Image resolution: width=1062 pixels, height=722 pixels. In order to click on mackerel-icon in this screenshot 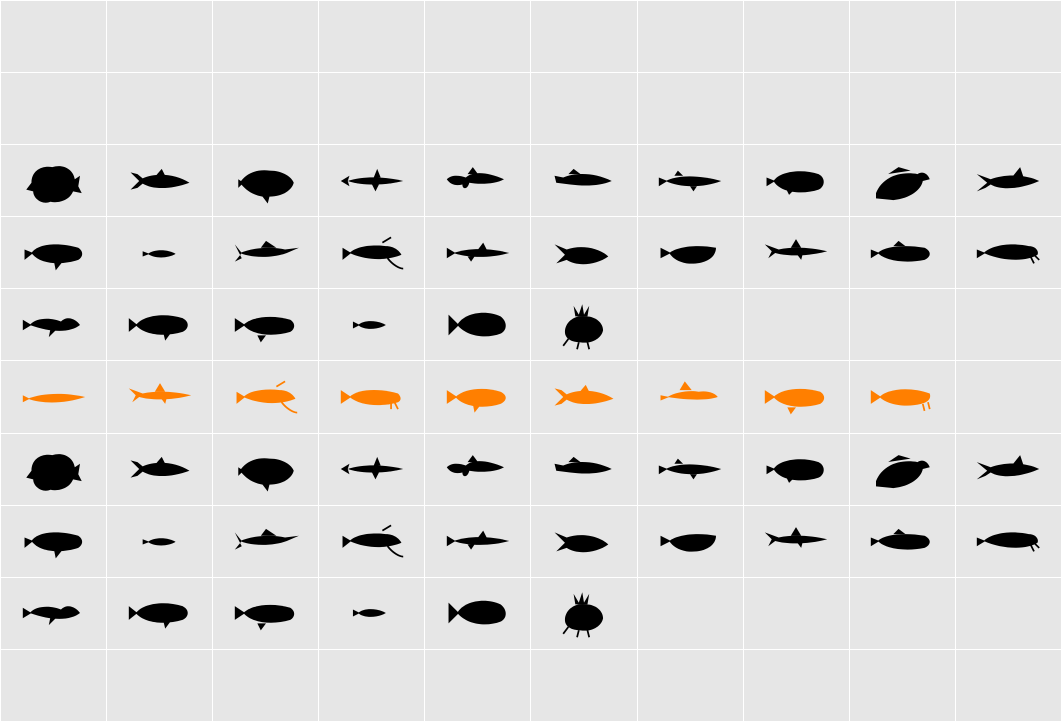, I will do `click(1008, 179)`.